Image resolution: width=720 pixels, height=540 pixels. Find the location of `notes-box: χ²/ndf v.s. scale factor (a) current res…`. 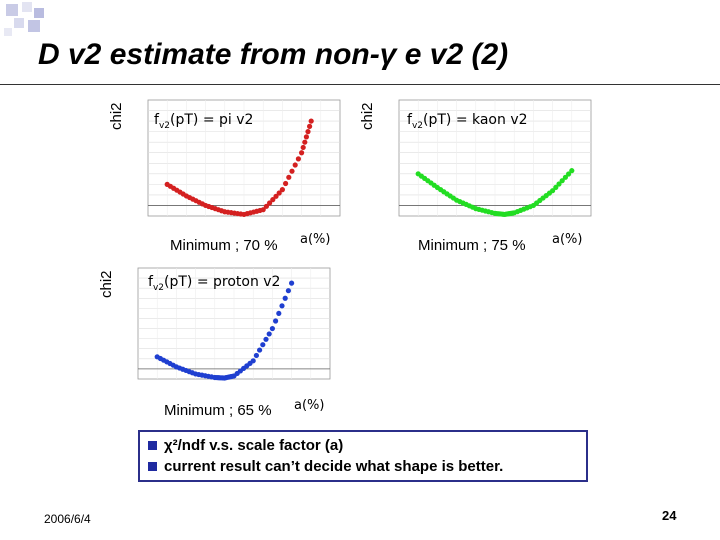

notes-box: χ²/ndf v.s. scale factor (a) current res… is located at coordinates (363, 456).